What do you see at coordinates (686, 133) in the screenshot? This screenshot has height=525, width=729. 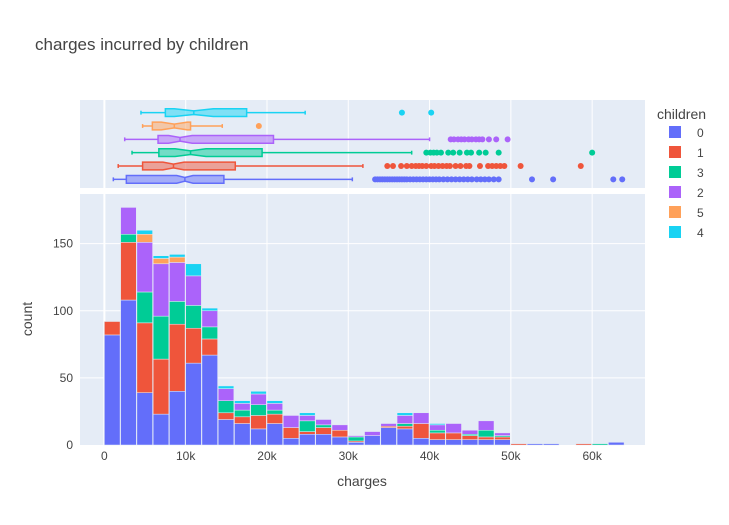 I see `legend-item-0: 0` at bounding box center [686, 133].